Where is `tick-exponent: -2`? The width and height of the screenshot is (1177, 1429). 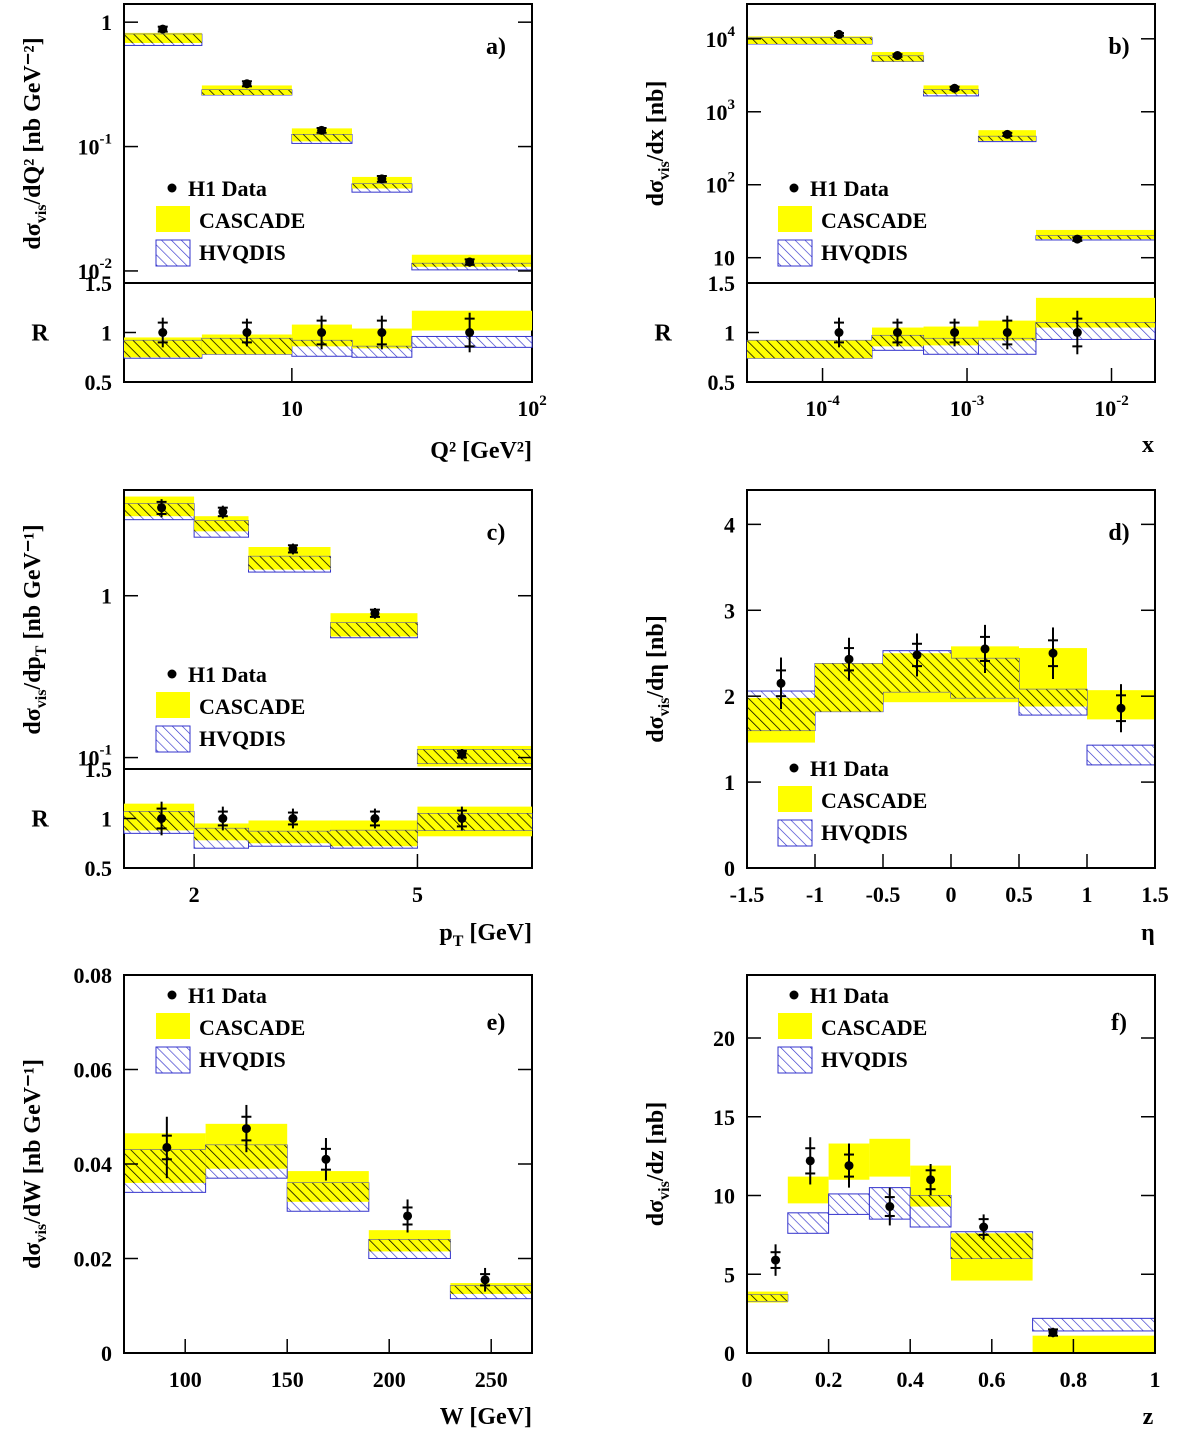
tick-exponent: -2 is located at coordinates (1122, 401).